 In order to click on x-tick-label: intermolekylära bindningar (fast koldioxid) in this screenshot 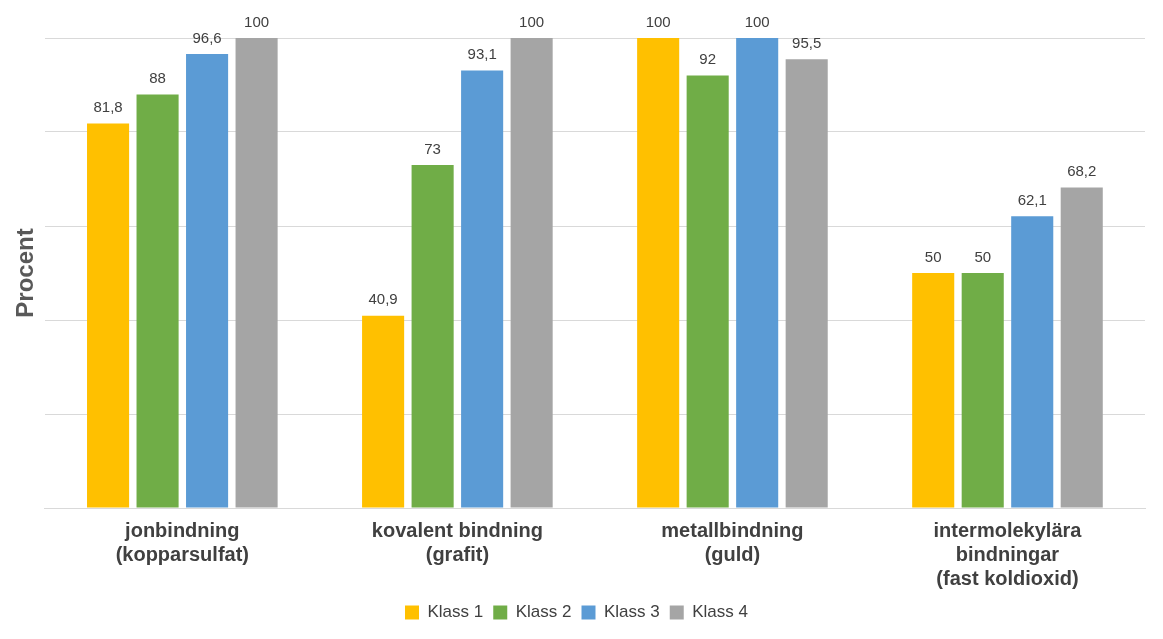, I will do `click(1008, 553)`.